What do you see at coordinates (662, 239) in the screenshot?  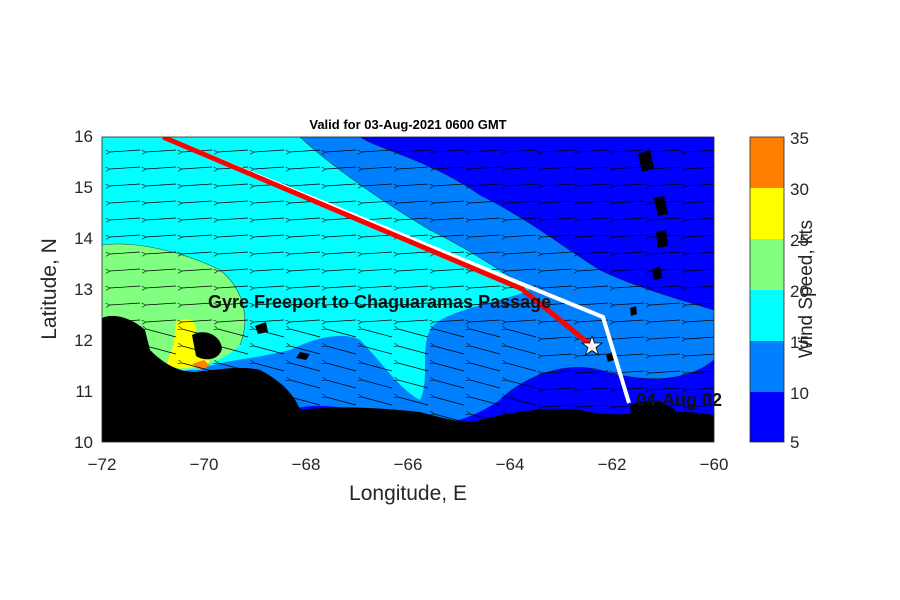 I see `land-martinique` at bounding box center [662, 239].